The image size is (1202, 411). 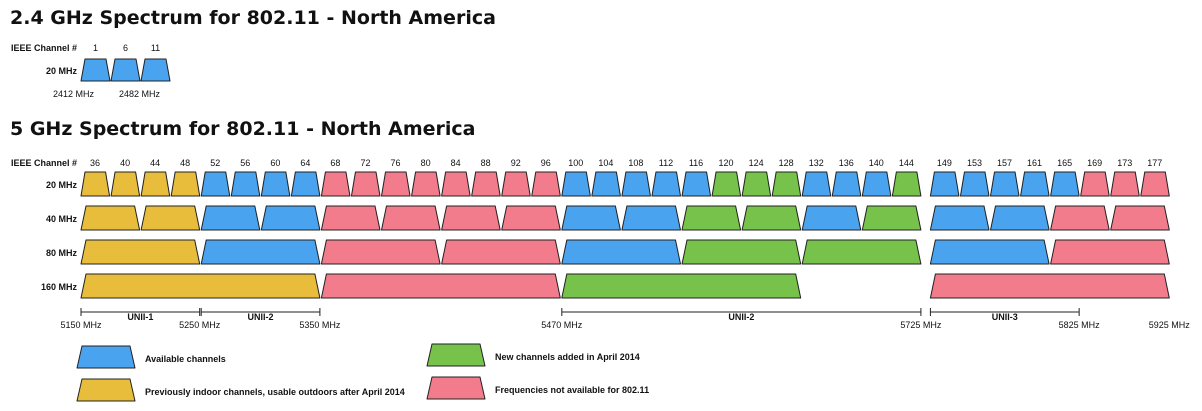 I want to click on channel-label: IEEE Channel #, so click(x=44, y=48).